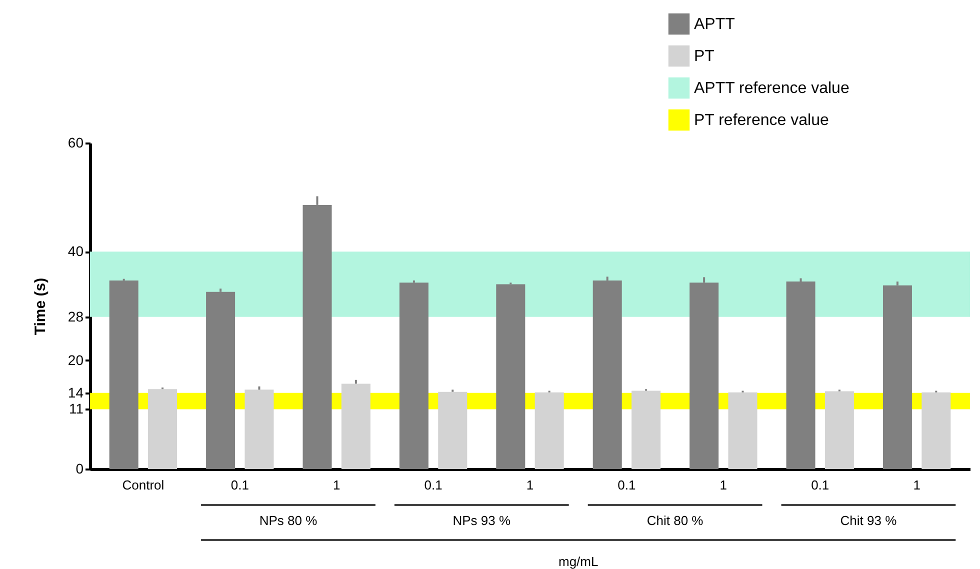 This screenshot has width=980, height=569. What do you see at coordinates (76, 142) in the screenshot?
I see `y-tick-label: 60` at bounding box center [76, 142].